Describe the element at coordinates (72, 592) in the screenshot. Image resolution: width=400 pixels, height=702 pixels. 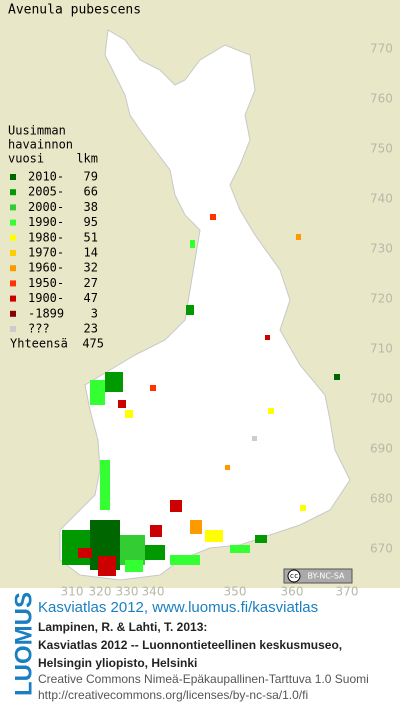
I see `easting-label: 310` at that location.